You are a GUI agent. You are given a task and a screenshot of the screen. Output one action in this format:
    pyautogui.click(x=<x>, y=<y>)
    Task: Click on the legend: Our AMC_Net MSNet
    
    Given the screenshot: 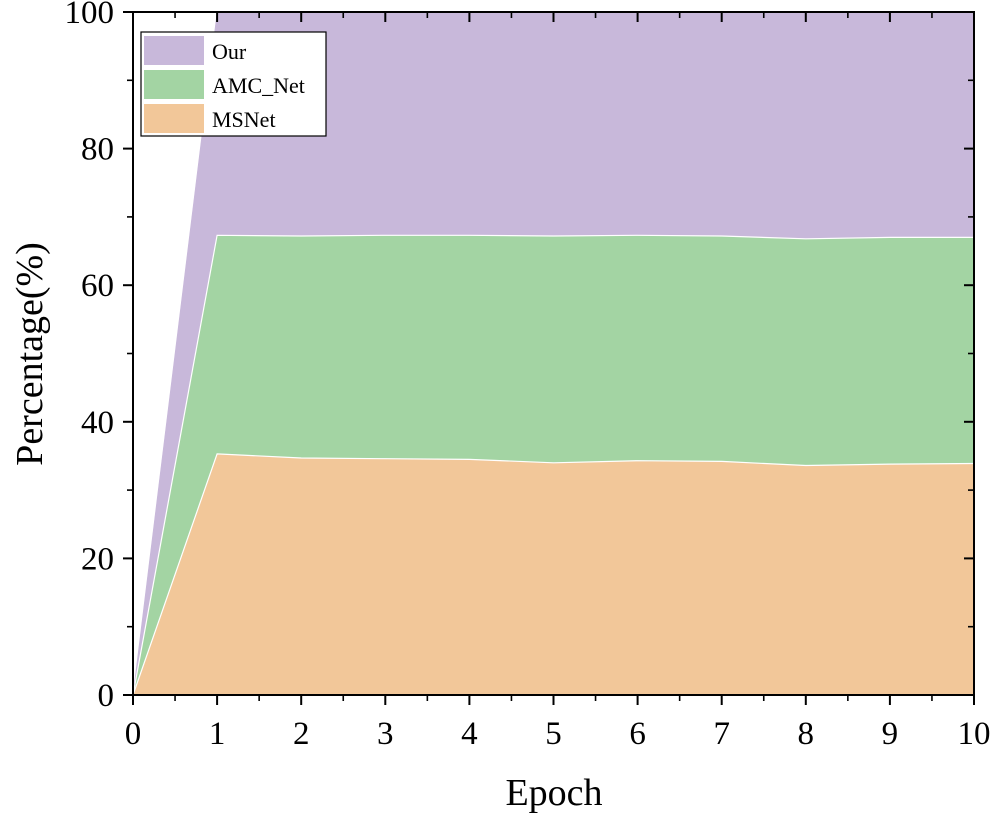 What is the action you would take?
    pyautogui.click(x=233, y=84)
    